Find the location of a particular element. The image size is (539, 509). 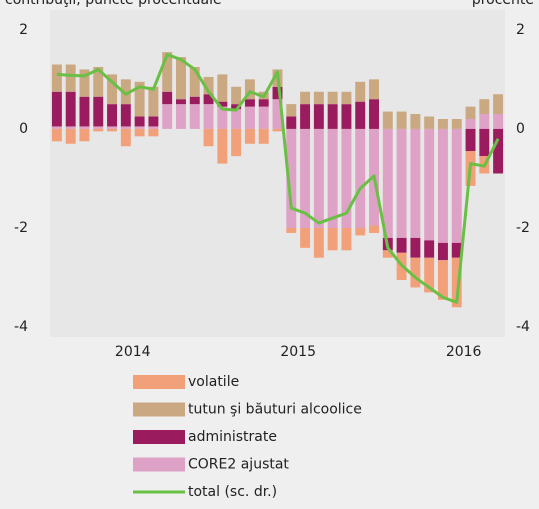

right-axis-label: procente is located at coordinates (503, 4).